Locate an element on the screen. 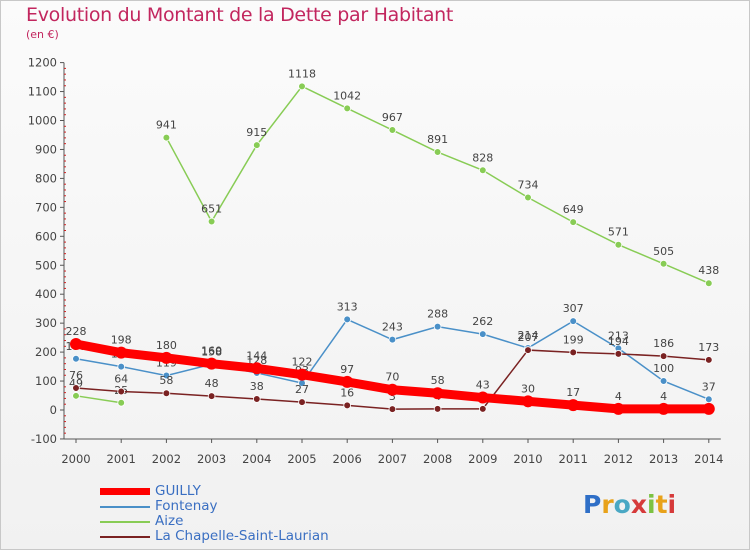 The height and width of the screenshot is (550, 750). data-label-fontenay: 243 is located at coordinates (392, 327).